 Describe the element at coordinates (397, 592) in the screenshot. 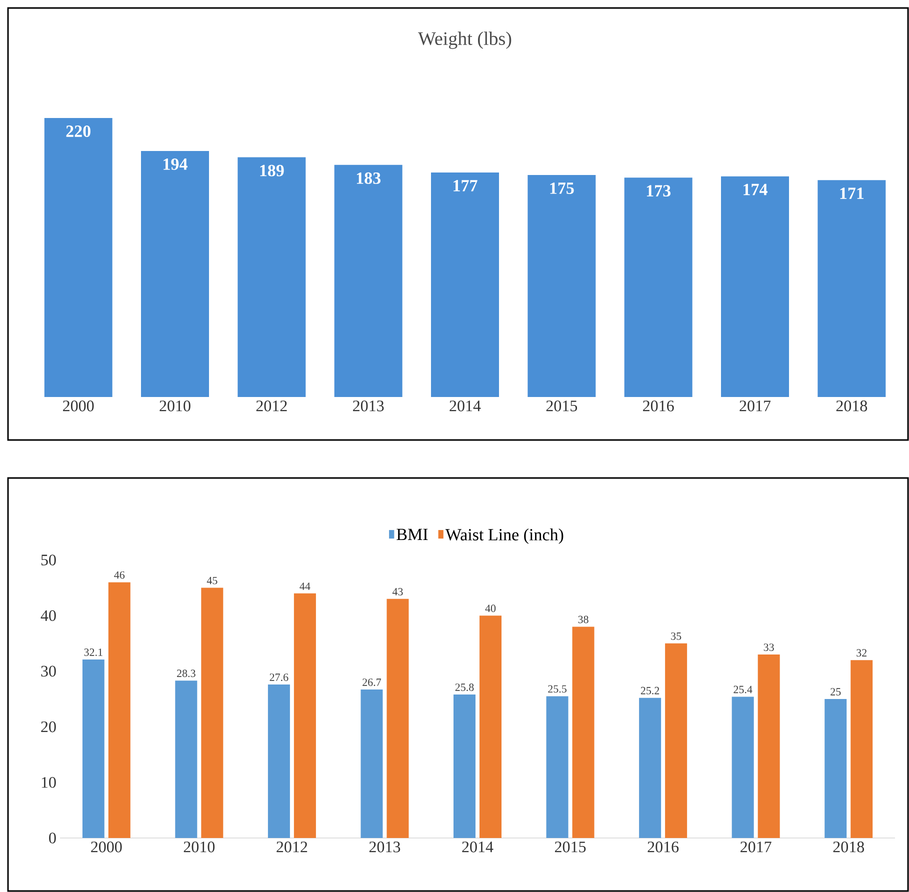

I see `data-label: 43` at that location.